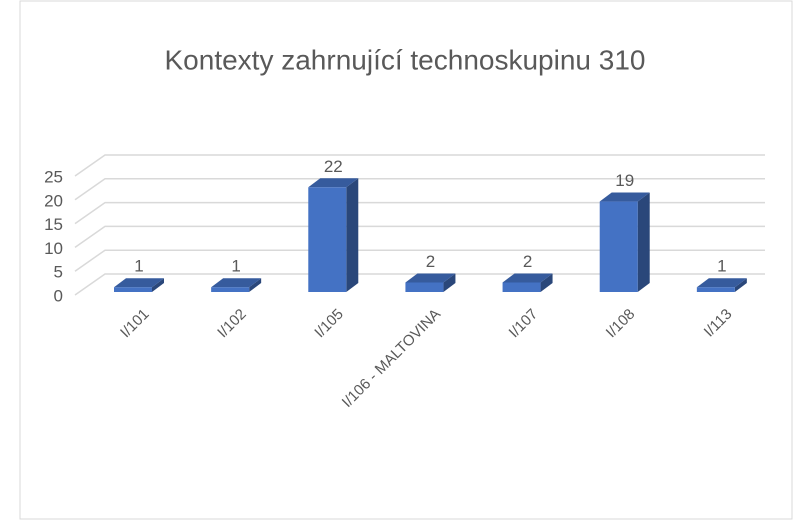 The height and width of the screenshot is (520, 793). I want to click on y-tick-label: 15, so click(53, 224).